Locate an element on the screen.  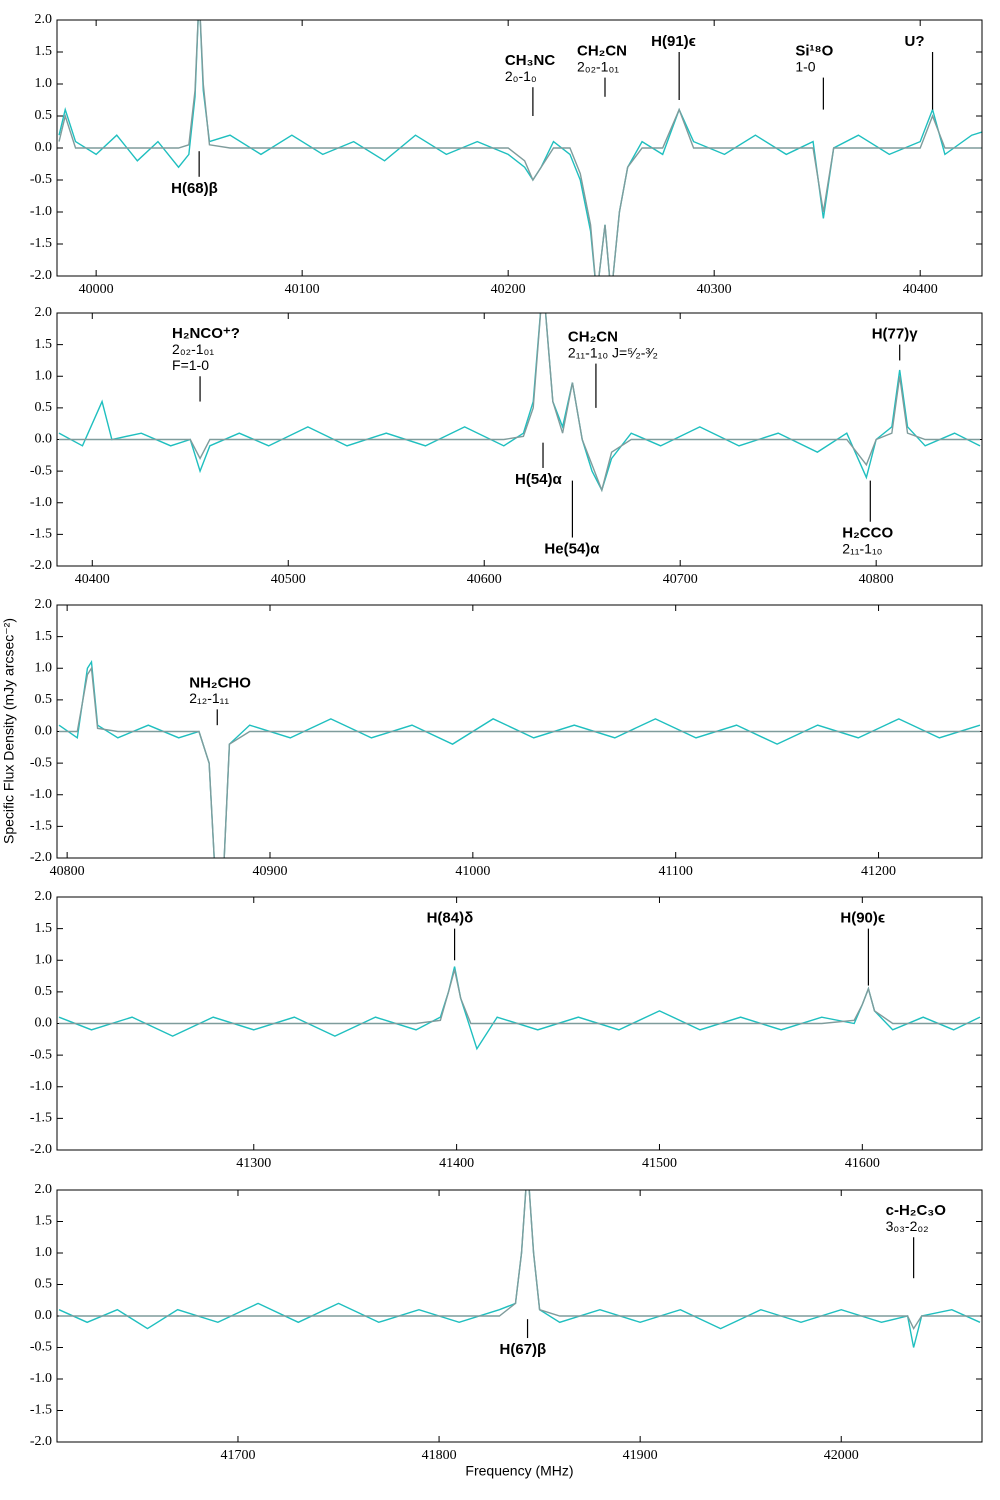
annotation-label: H(77)γ is located at coordinates (895, 334).